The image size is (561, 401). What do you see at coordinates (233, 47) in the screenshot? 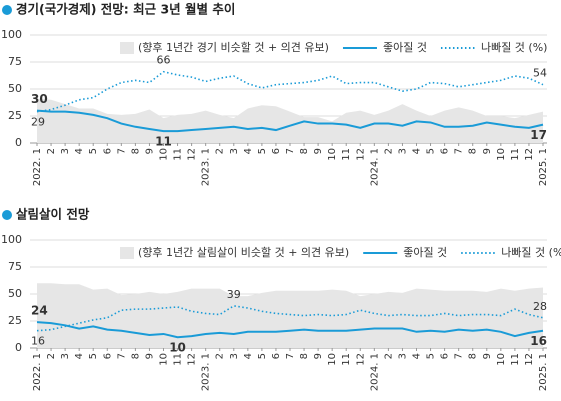
I see `legend-label: (향후 1년간 경기 비슷할 것 + 의견 유보)` at bounding box center [233, 47].